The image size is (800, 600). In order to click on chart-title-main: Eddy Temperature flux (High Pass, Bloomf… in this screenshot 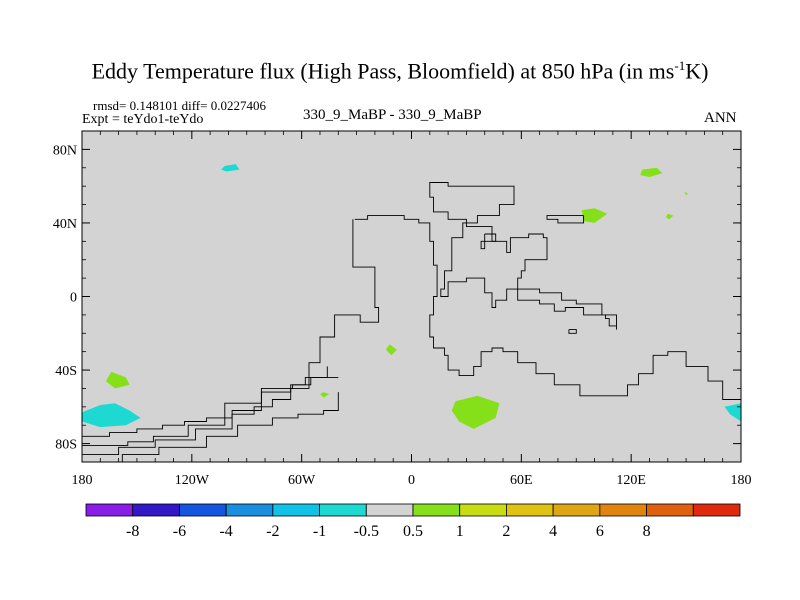, I will do `click(383, 71)`.